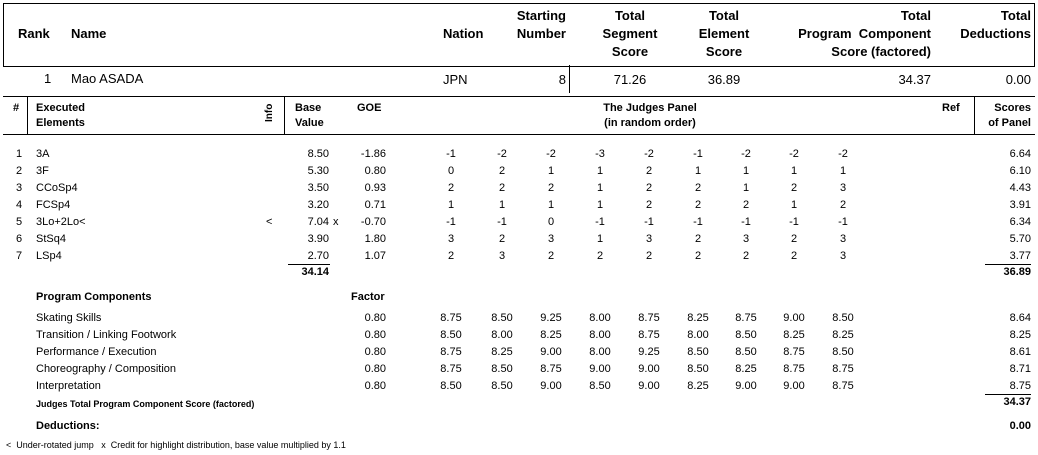 Image resolution: width=1038 pixels, height=455 pixels. I want to click on header-line: Deductions, so click(995, 33).